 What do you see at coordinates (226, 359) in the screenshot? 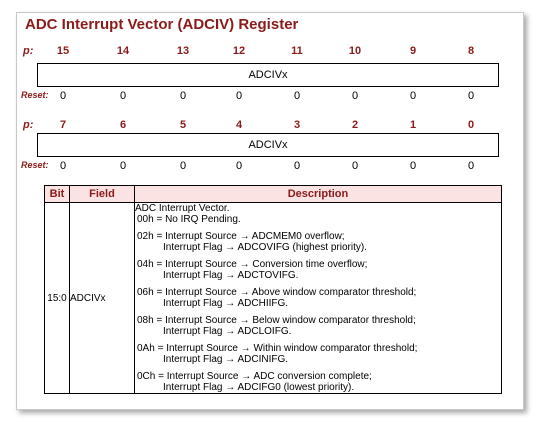
I see `interrupt-flag-line: Interrupt Flag → ADCINIFG.` at bounding box center [226, 359].